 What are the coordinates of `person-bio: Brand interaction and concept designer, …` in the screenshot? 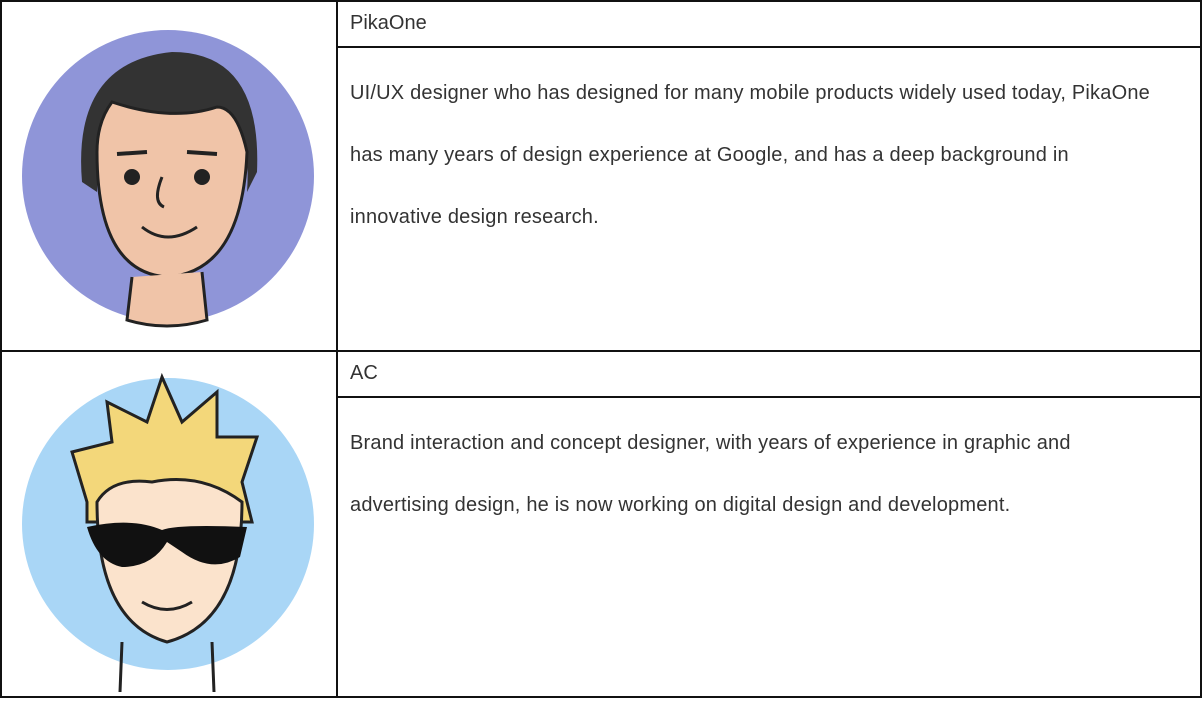 It's located at (710, 474).